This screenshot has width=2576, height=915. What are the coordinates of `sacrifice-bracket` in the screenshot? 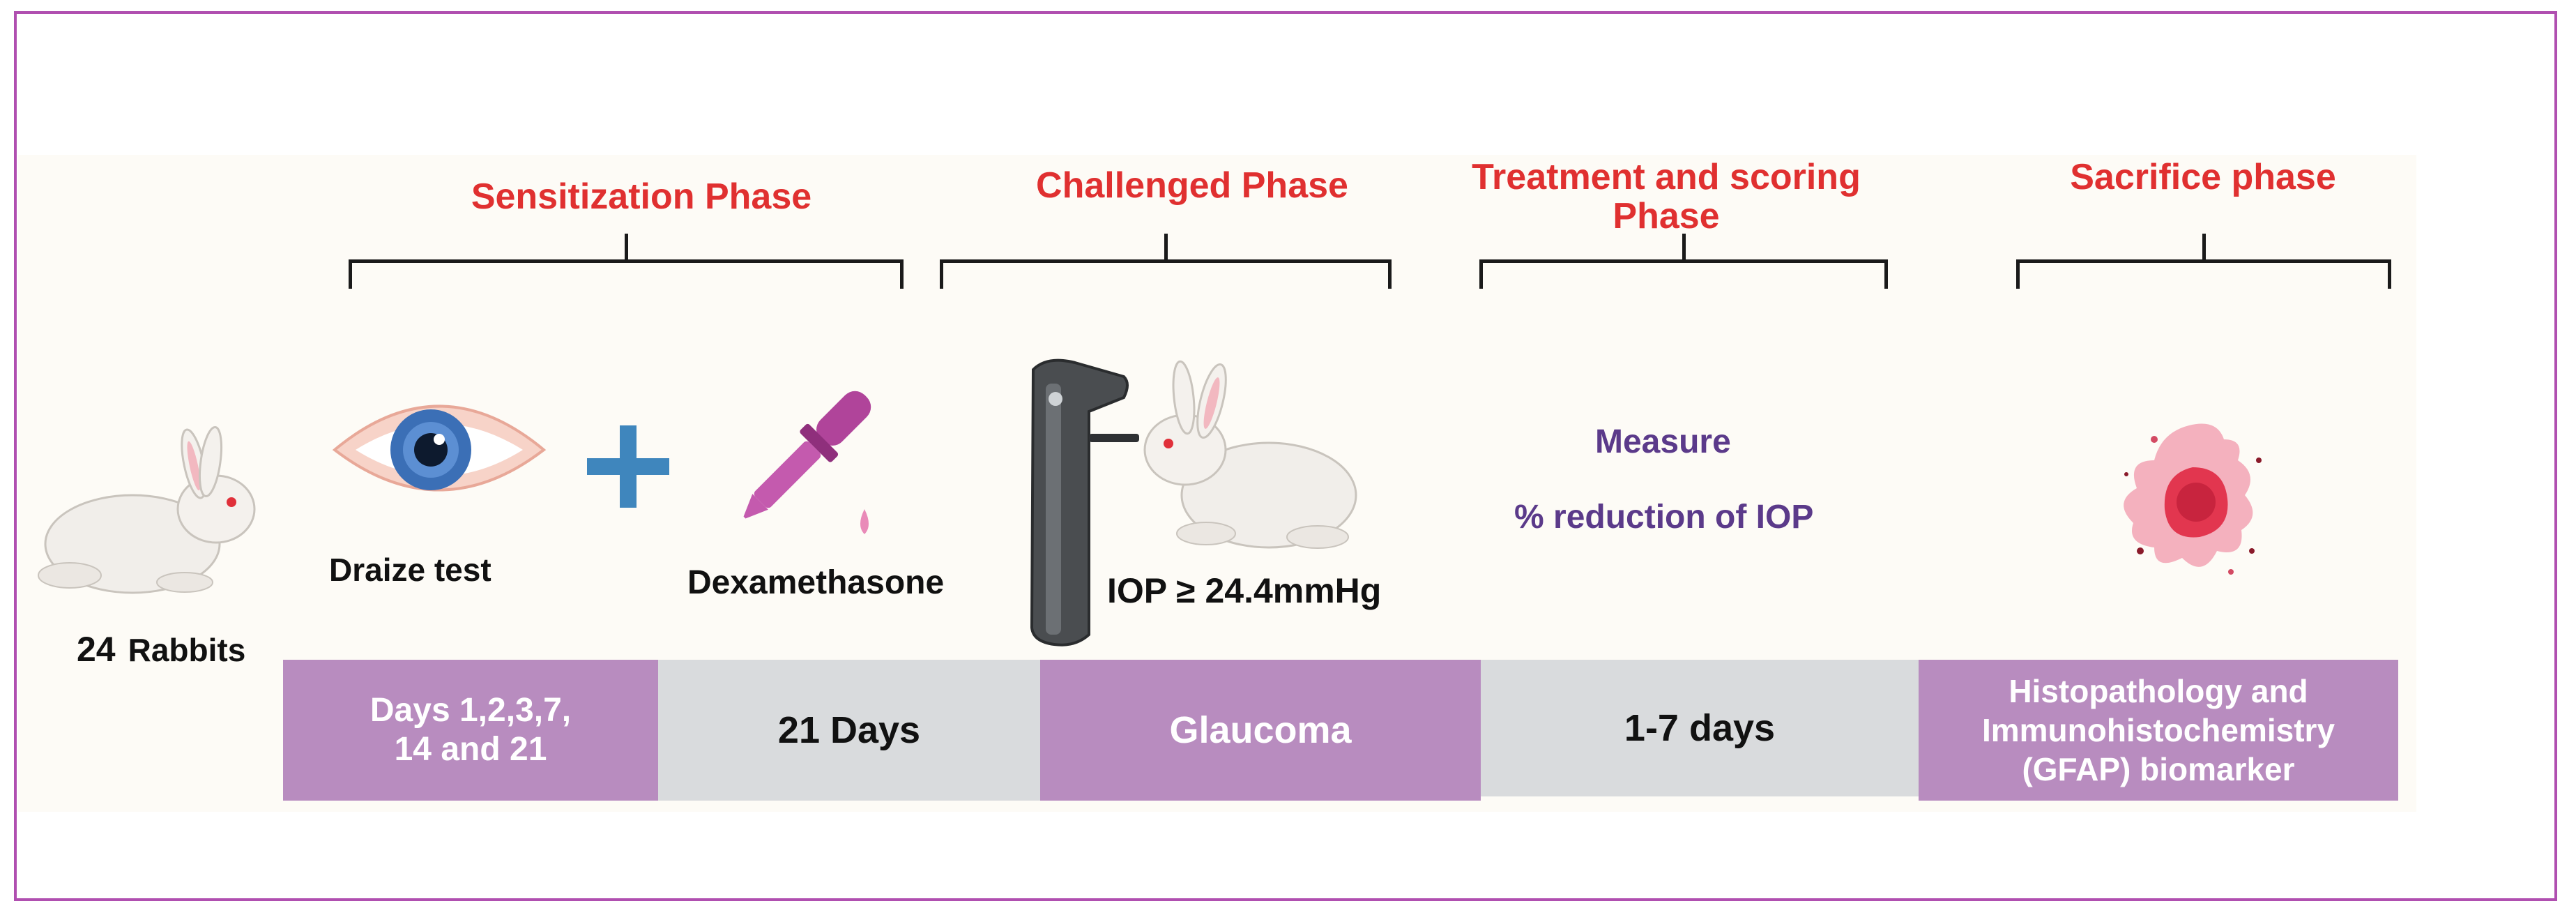 It's located at (2203, 261).